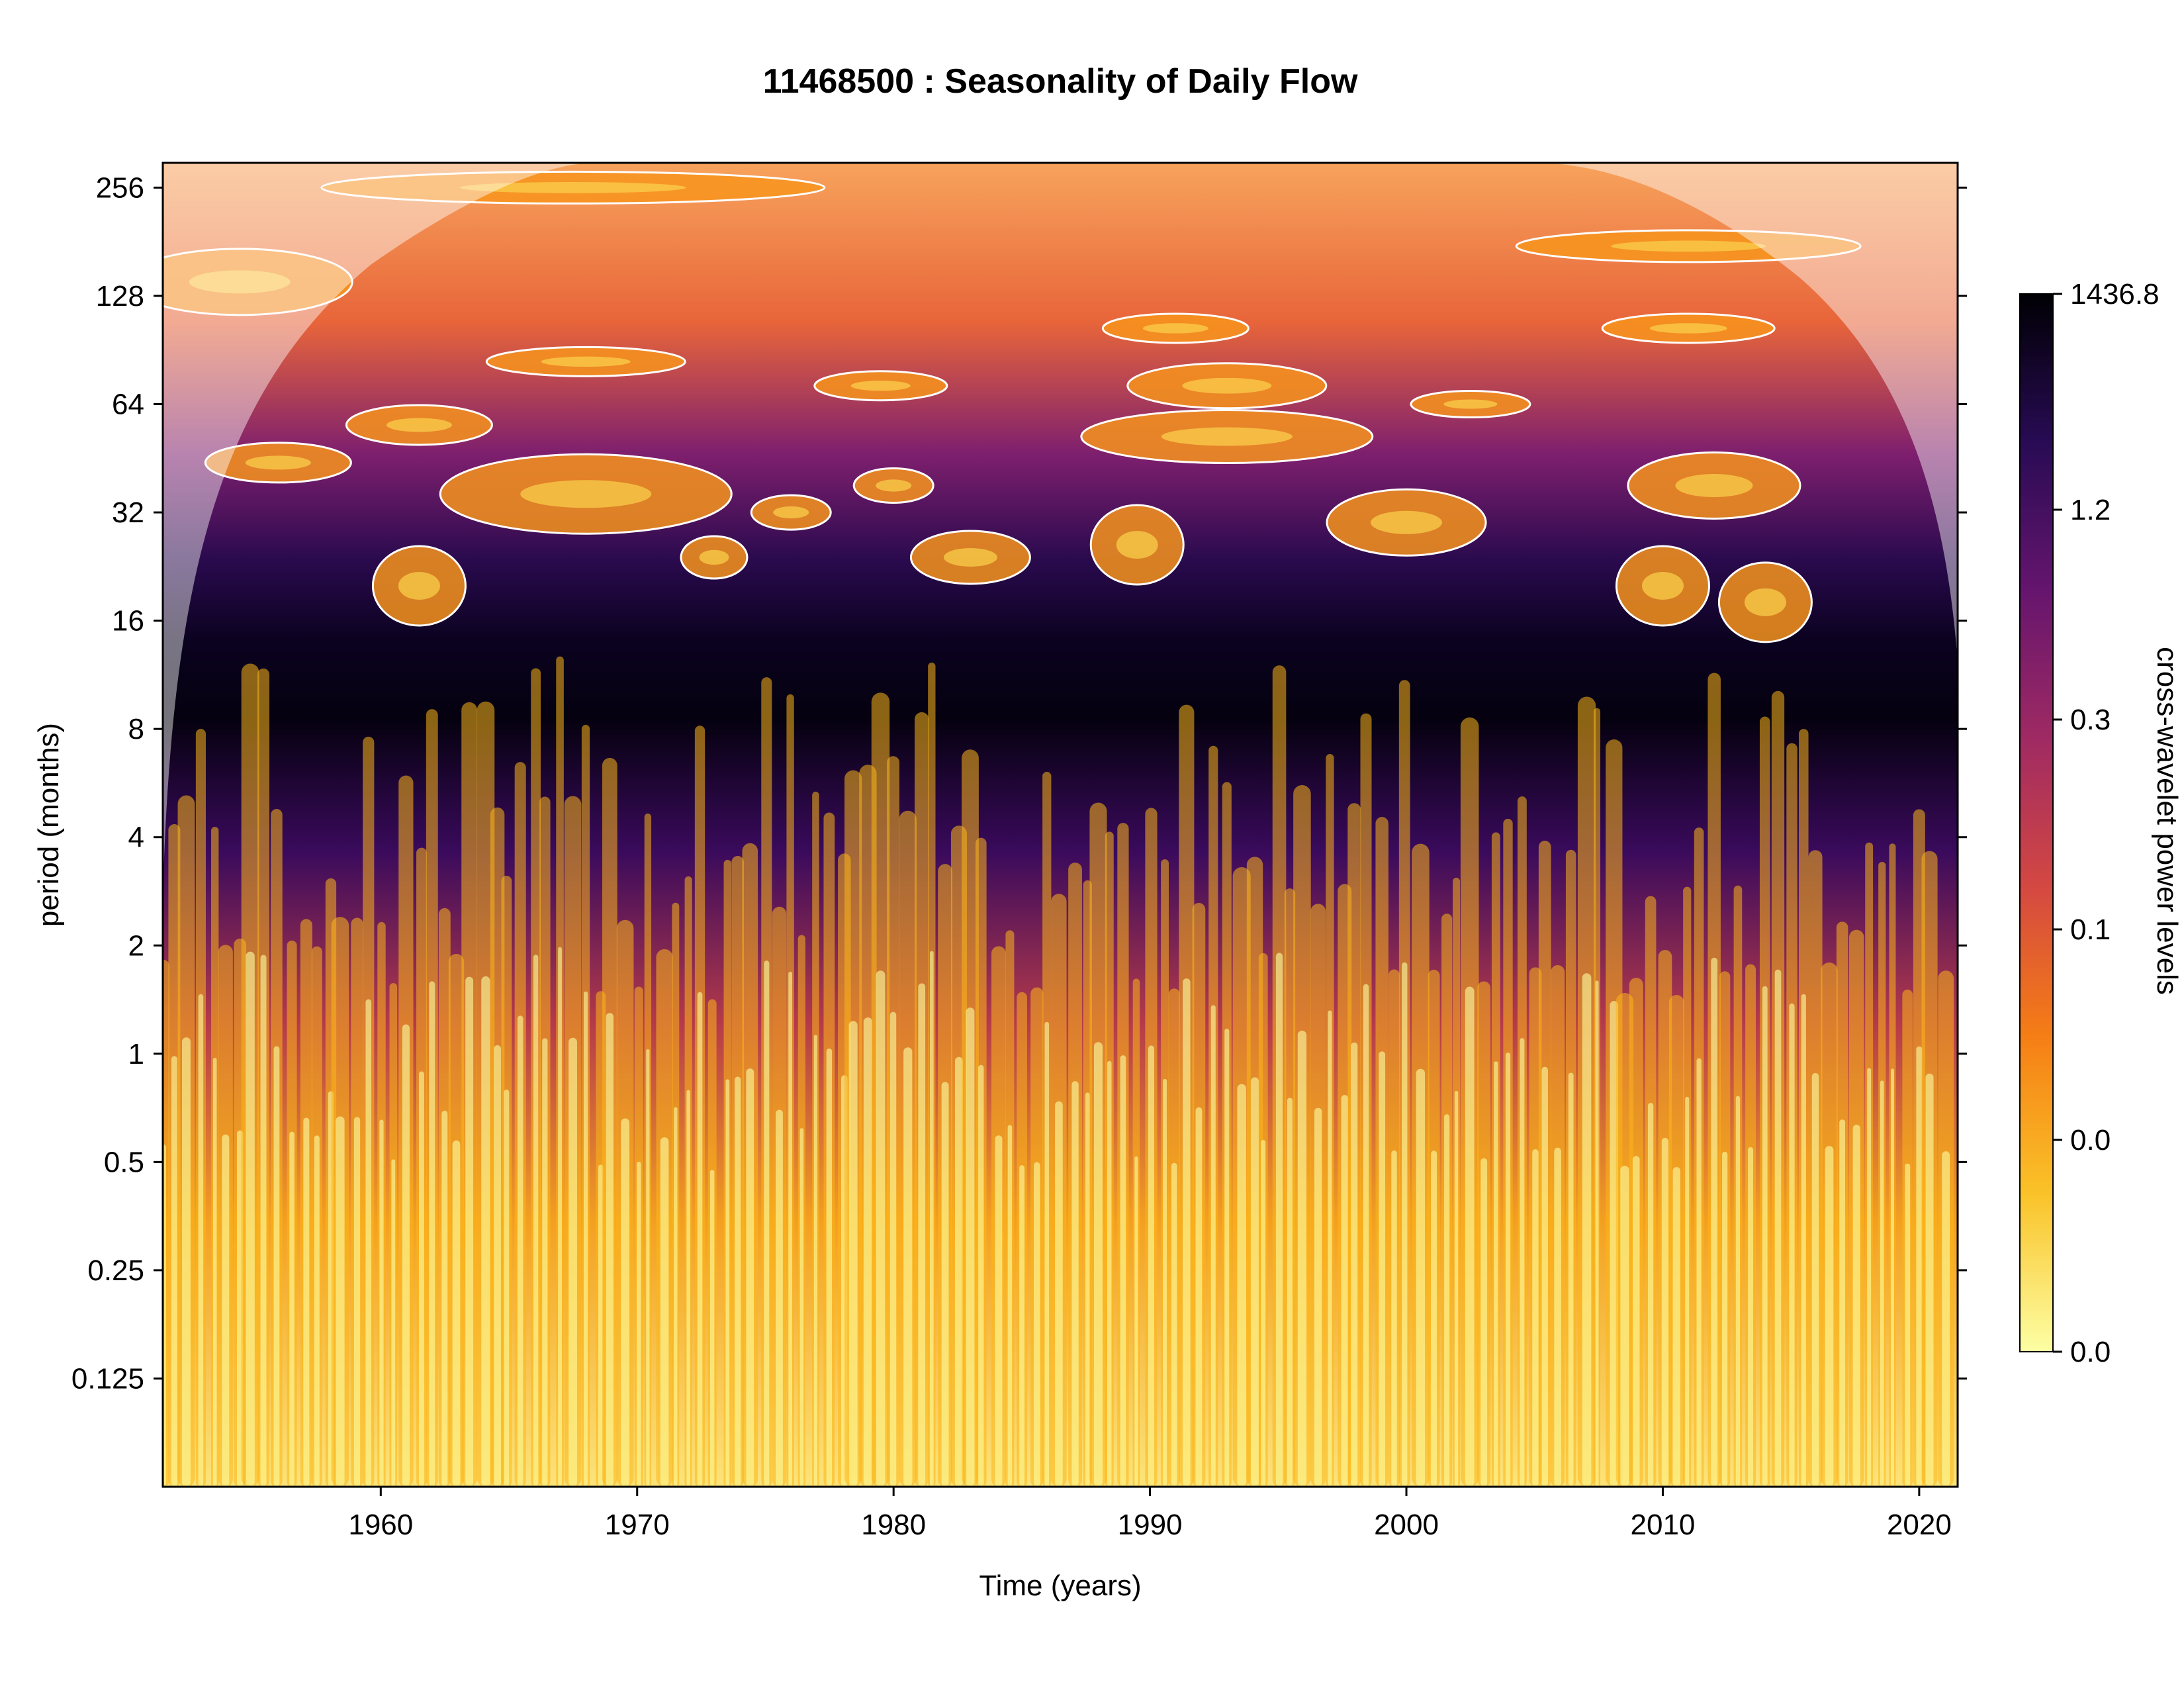 This screenshot has width=2184, height=1688. Describe the element at coordinates (2106, 823) in the screenshot. I see `colorbar-ticks: 1436.8 1.2 0.3 0.1 0.0 0.0` at that location.